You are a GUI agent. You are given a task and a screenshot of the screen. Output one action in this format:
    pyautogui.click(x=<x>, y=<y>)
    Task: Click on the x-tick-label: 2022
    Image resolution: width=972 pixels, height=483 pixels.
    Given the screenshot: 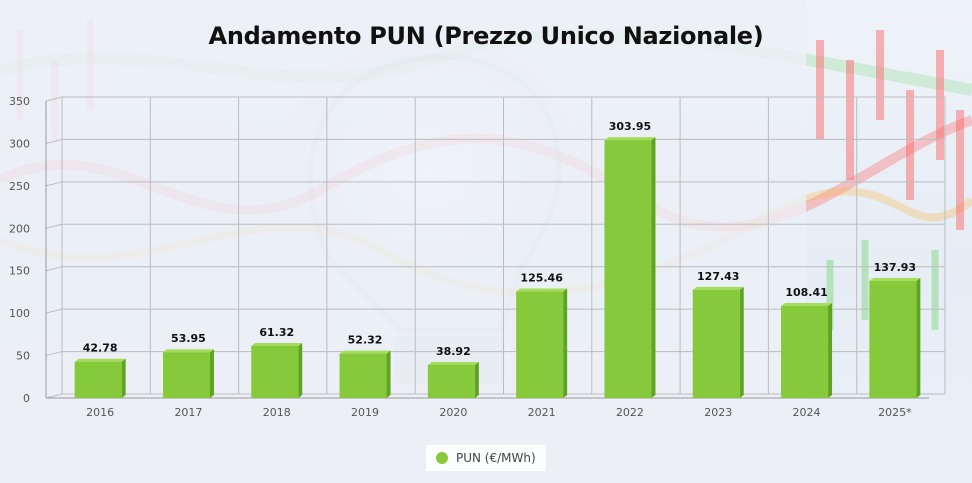 What is the action you would take?
    pyautogui.click(x=630, y=412)
    